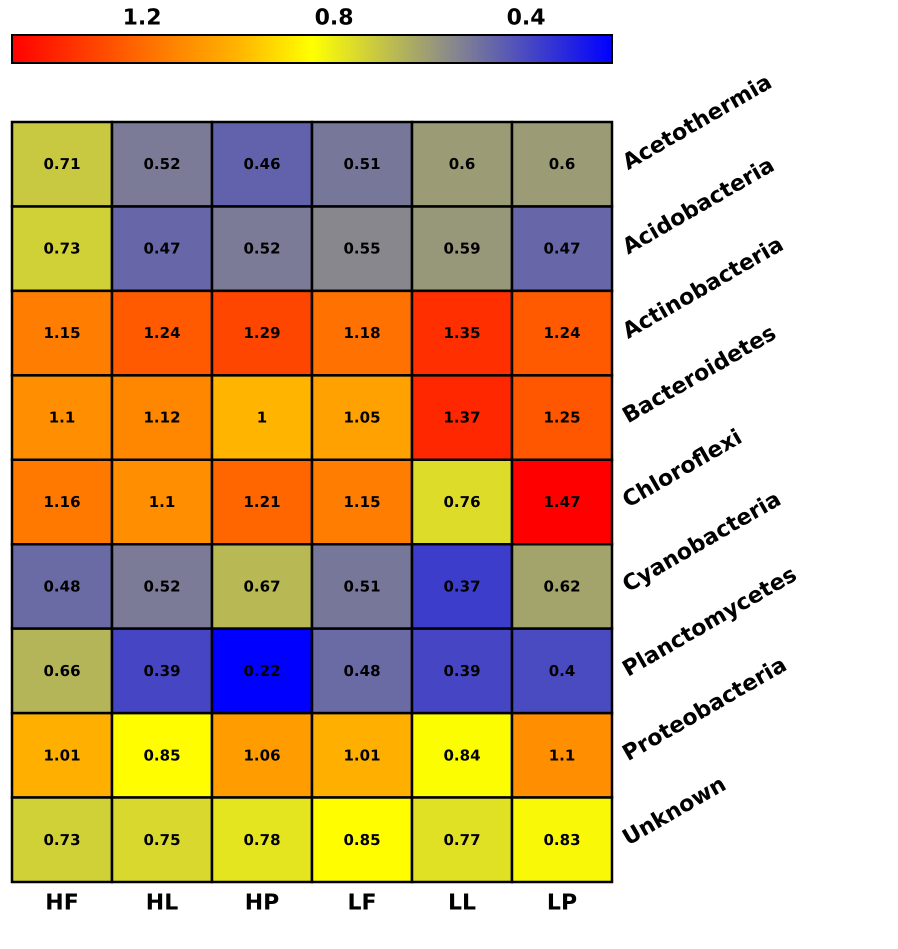 The image size is (898, 949). I want to click on data-label: 0.62, so click(562, 586).